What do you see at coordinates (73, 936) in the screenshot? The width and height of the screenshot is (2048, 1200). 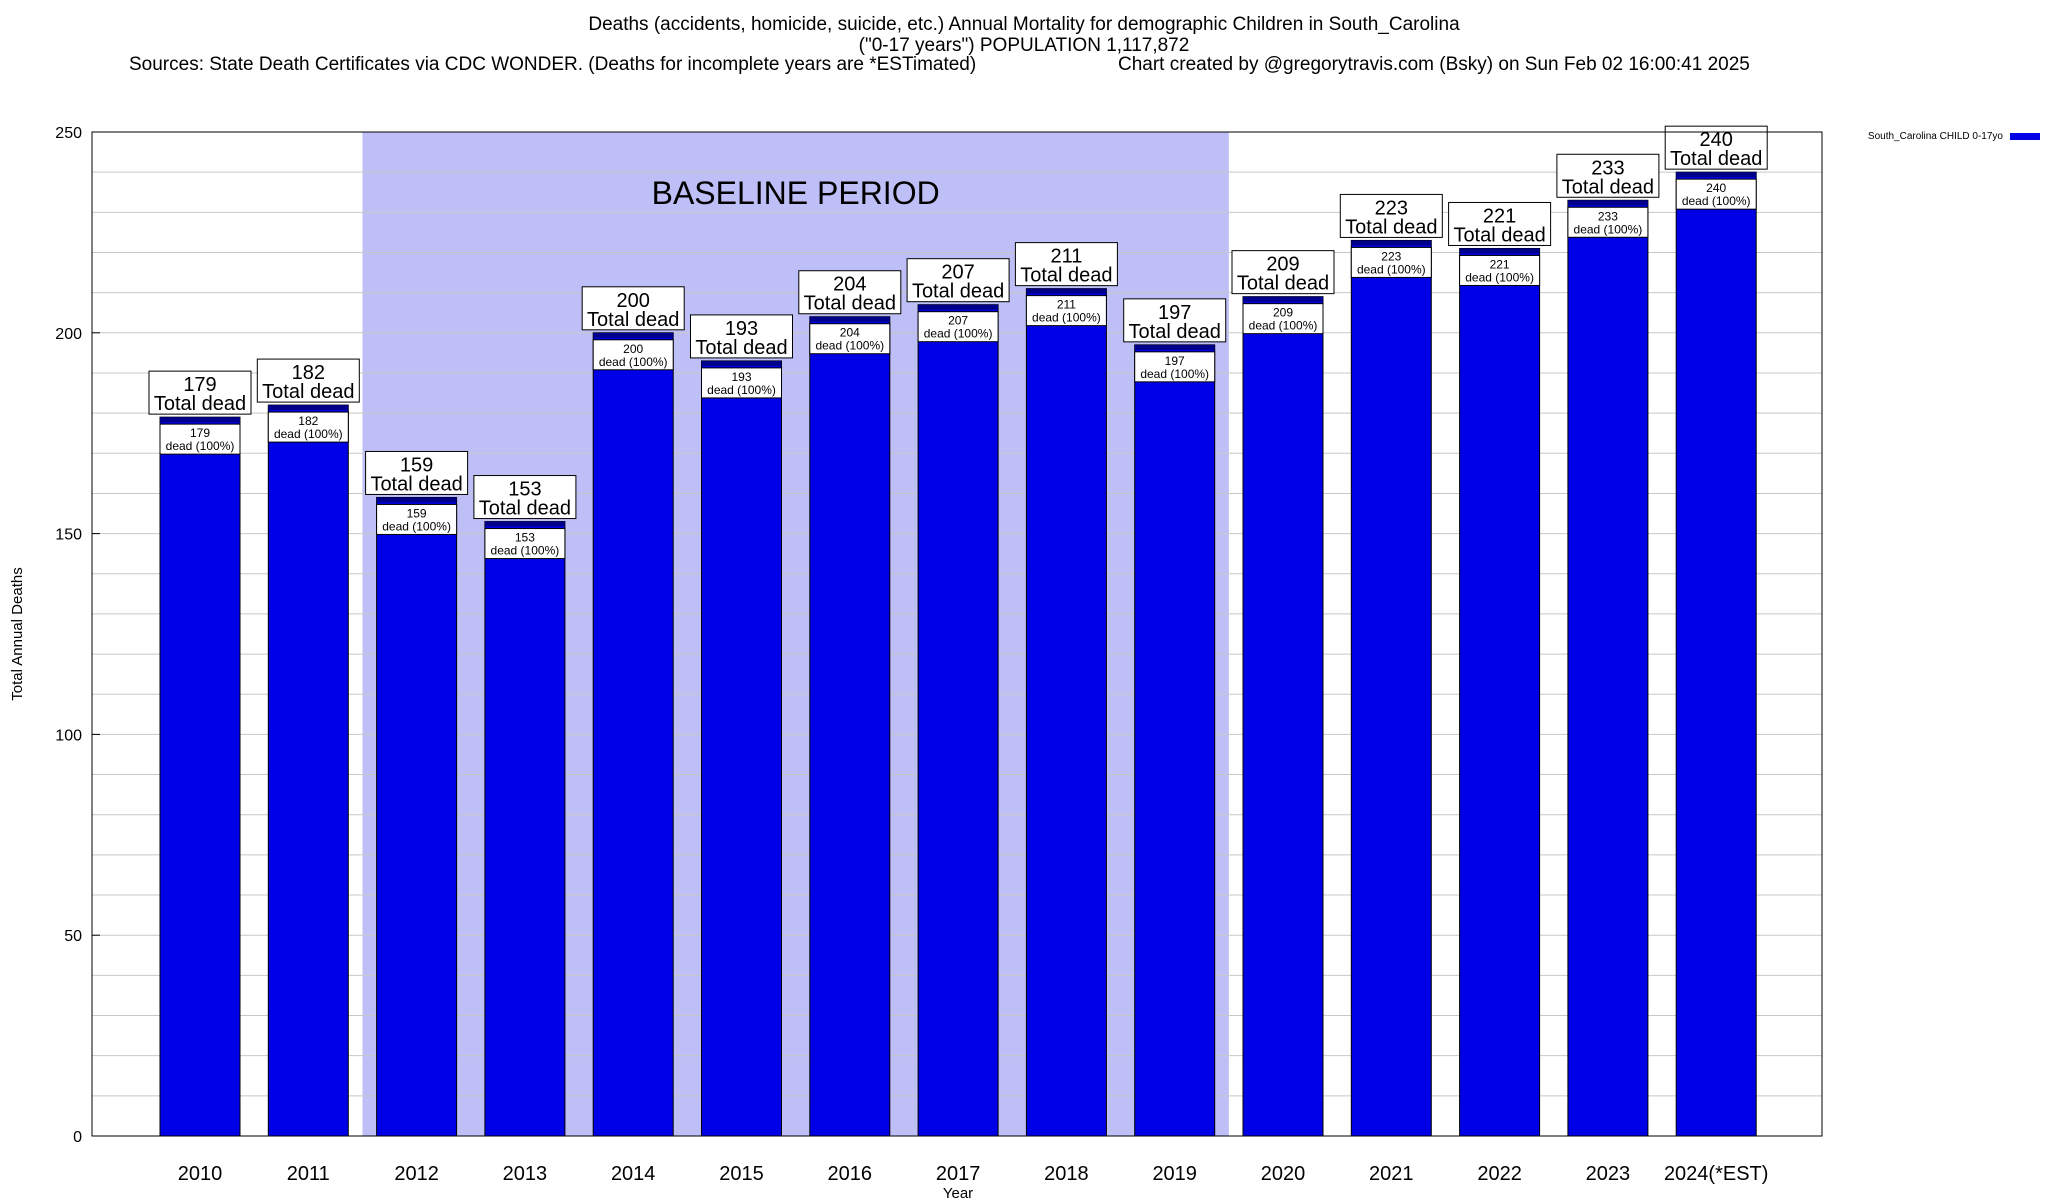 I see `y-tick-label: 50` at bounding box center [73, 936].